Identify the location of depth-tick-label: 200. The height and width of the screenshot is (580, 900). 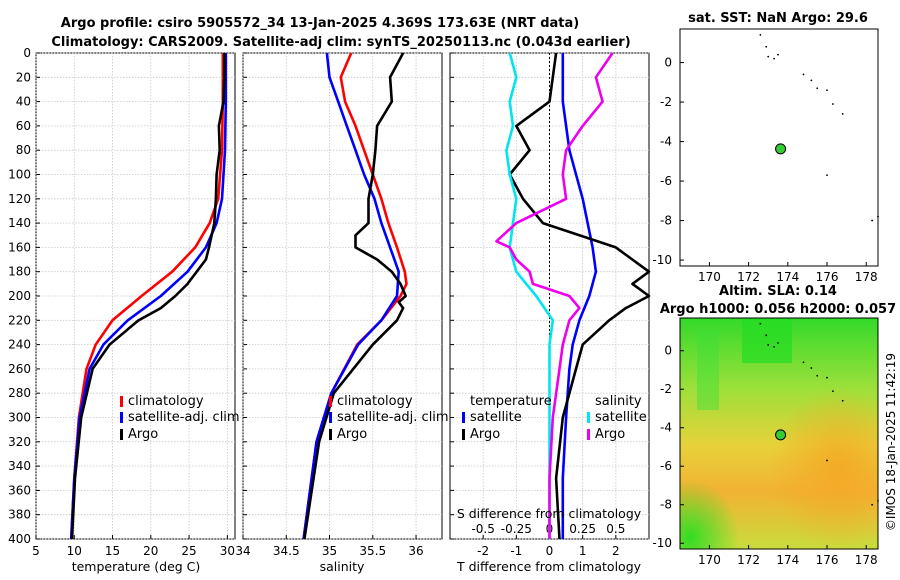
(19, 296).